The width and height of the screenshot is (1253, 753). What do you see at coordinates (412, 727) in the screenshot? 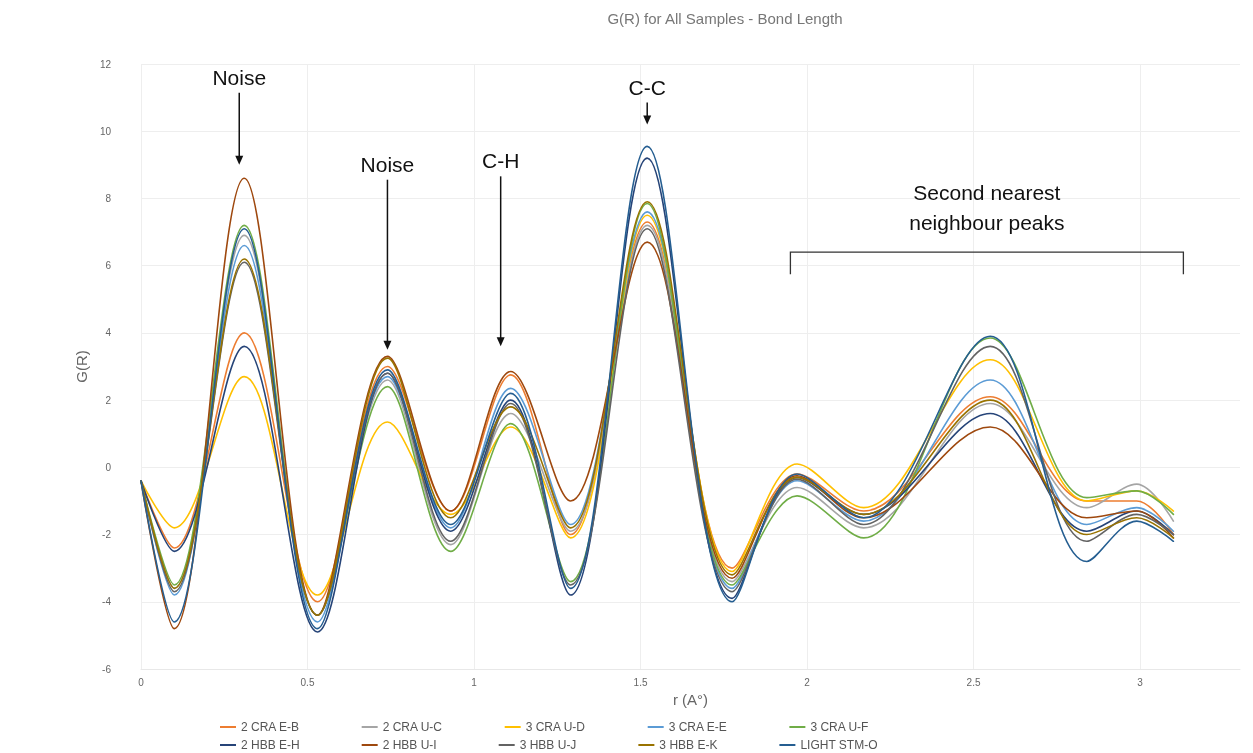
I see `legend-label: 2 CRA U-C` at bounding box center [412, 727].